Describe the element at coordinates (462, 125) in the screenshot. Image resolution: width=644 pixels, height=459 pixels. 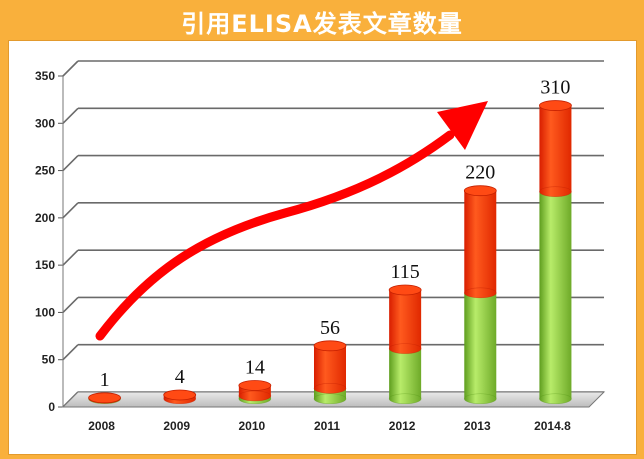
I see `trend-arrow-head` at that location.